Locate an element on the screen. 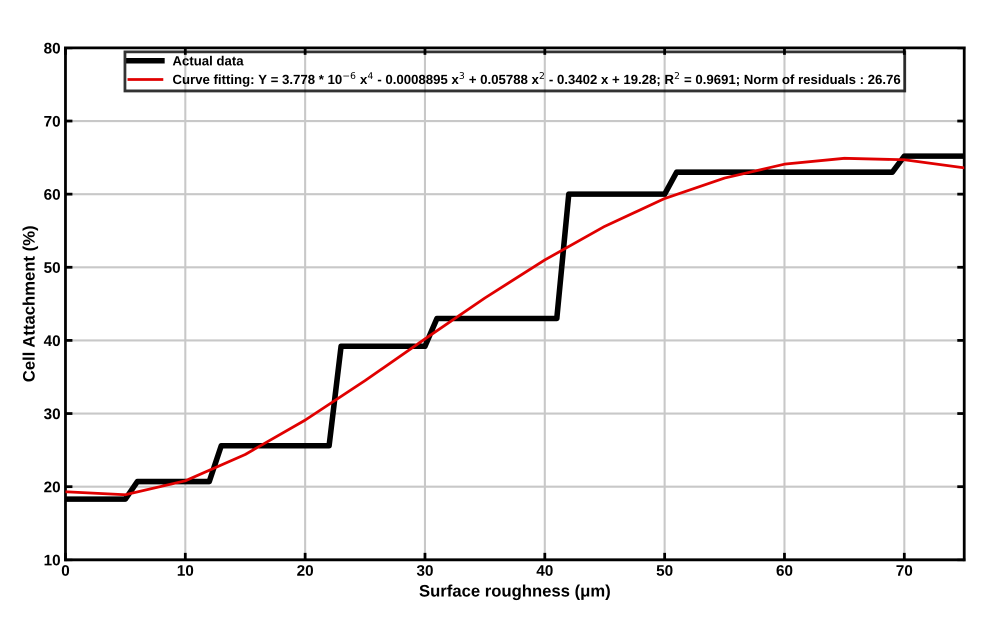 This screenshot has width=992, height=622. x-tick-label: 30 is located at coordinates (424, 570).